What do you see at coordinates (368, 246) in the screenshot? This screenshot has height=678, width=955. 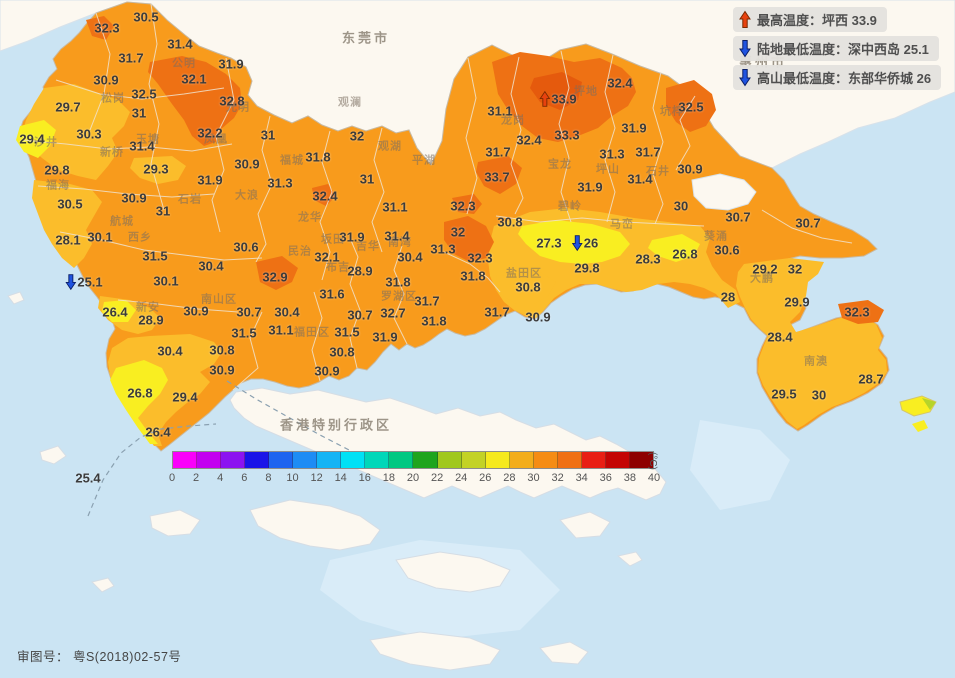 I see `place-label: 吉华` at bounding box center [368, 246].